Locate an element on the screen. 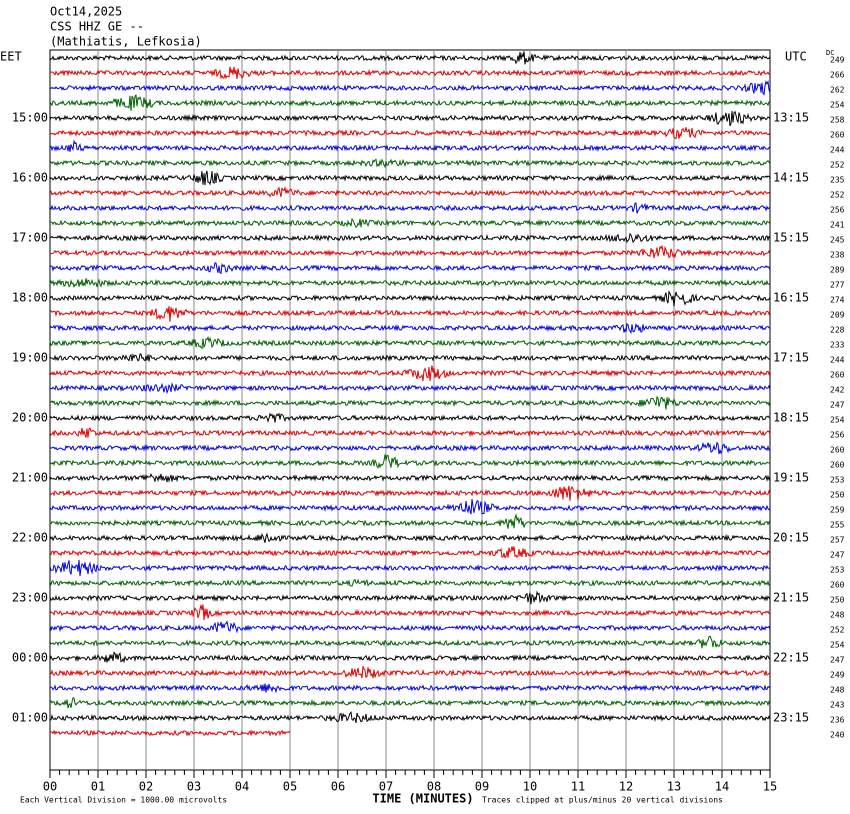 The image size is (850, 814). eet-time-label: 15:00 is located at coordinates (30, 118).